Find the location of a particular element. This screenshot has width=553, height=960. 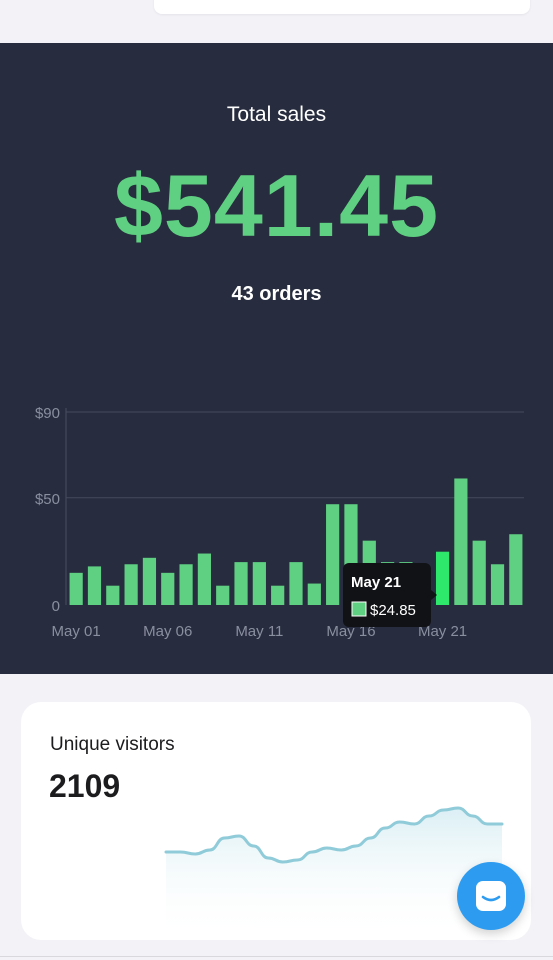

visitors-label: Unique visitors is located at coordinates (112, 744).